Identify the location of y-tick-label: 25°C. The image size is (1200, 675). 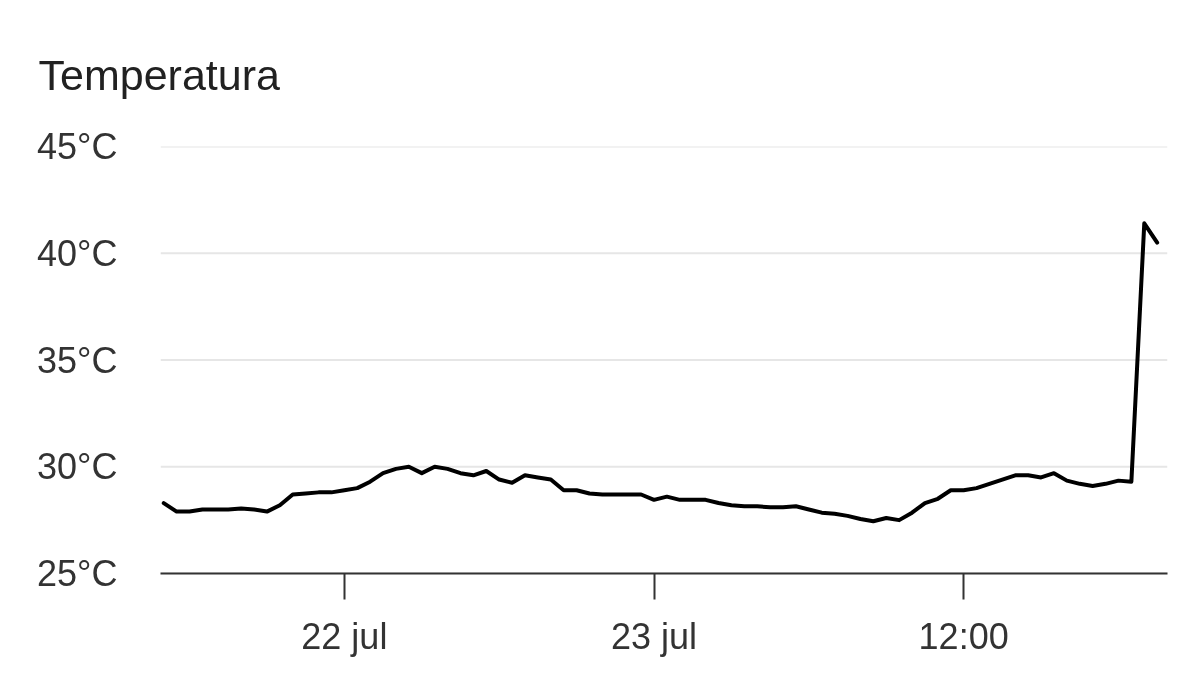
(77, 573).